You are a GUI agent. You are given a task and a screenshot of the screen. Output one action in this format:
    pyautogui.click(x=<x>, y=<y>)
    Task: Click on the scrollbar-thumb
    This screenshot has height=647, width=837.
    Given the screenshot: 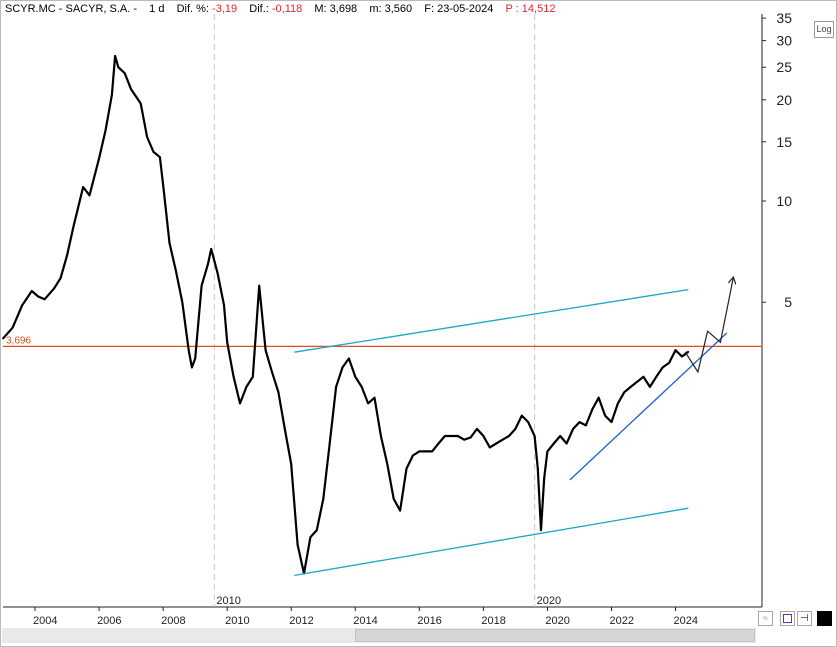 What is the action you would take?
    pyautogui.click(x=555, y=635)
    